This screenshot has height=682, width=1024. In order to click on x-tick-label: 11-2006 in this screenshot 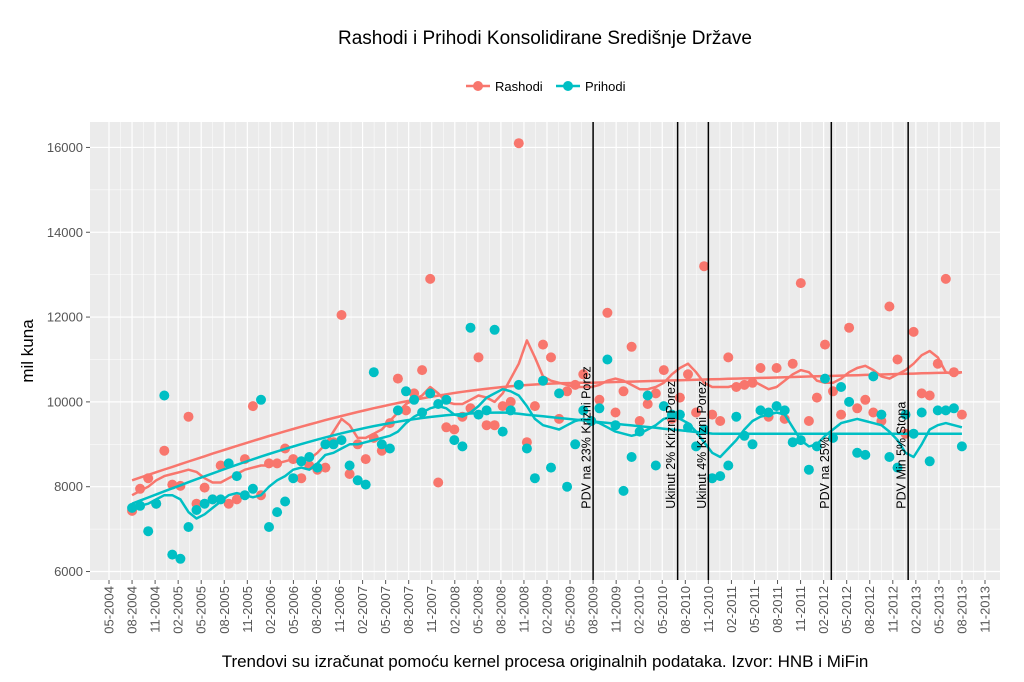, I will do `click(339, 609)`.